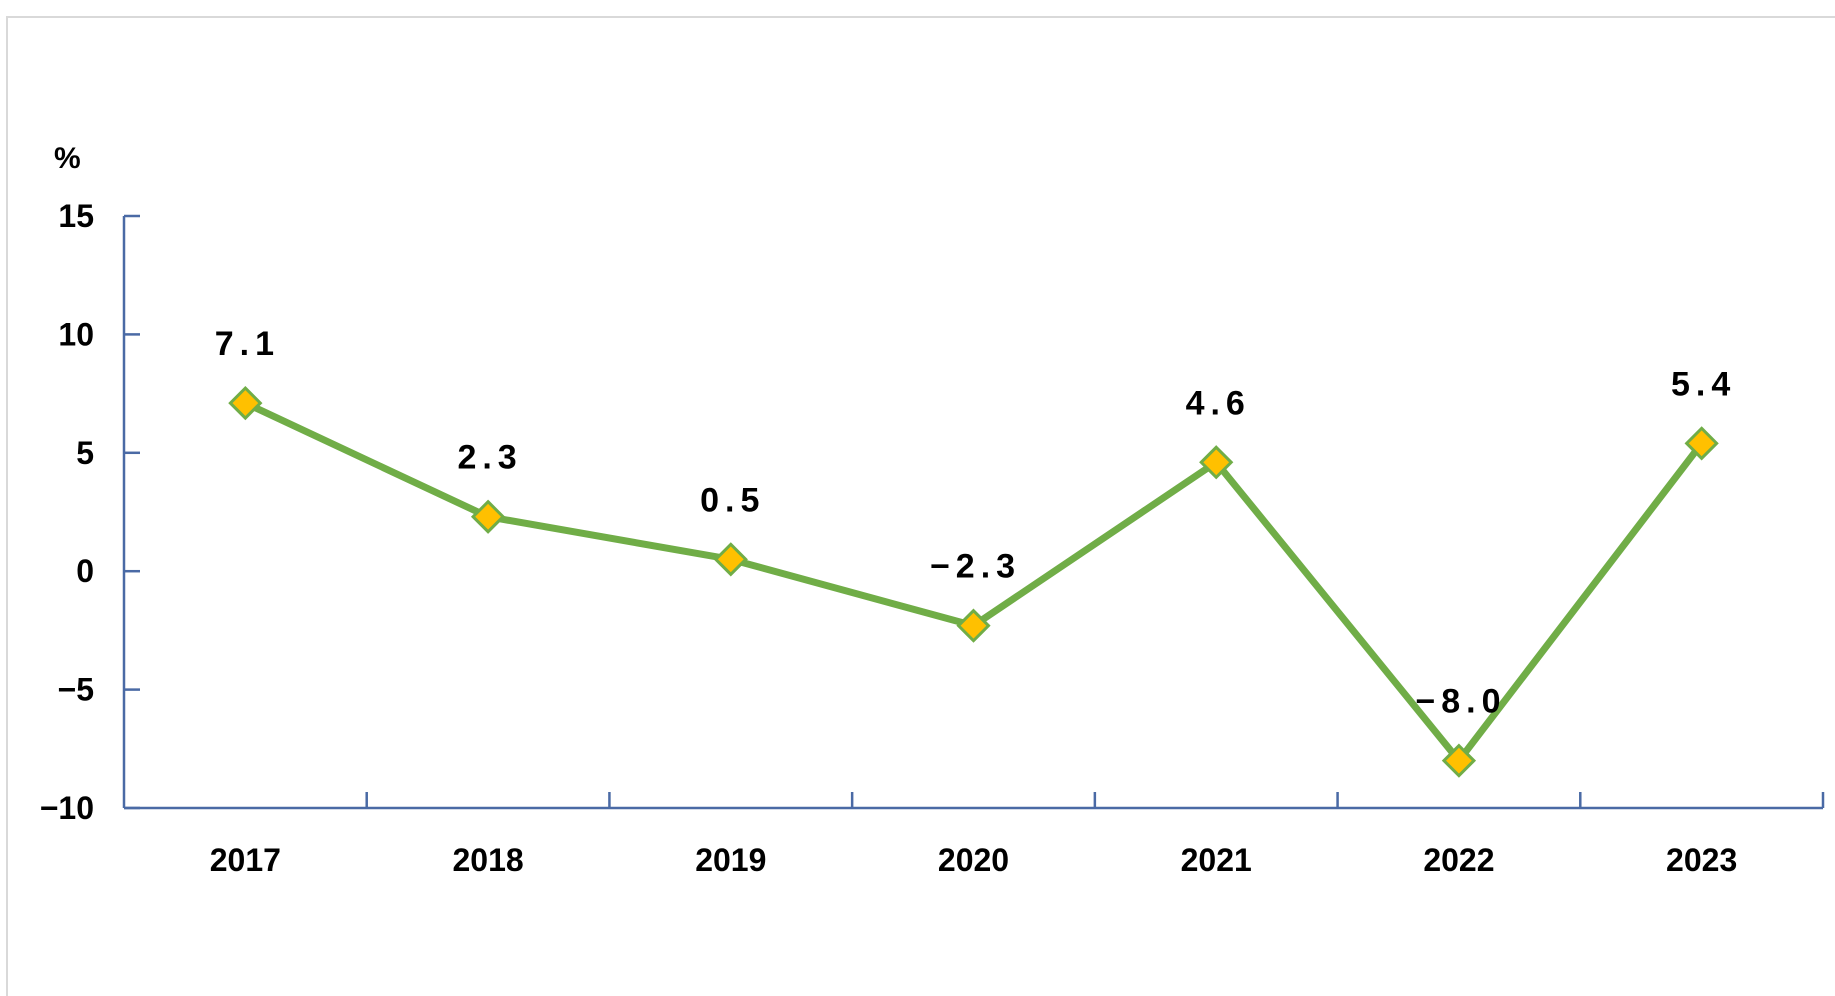  I want to click on y-axis-unit-label: %, so click(67, 158).